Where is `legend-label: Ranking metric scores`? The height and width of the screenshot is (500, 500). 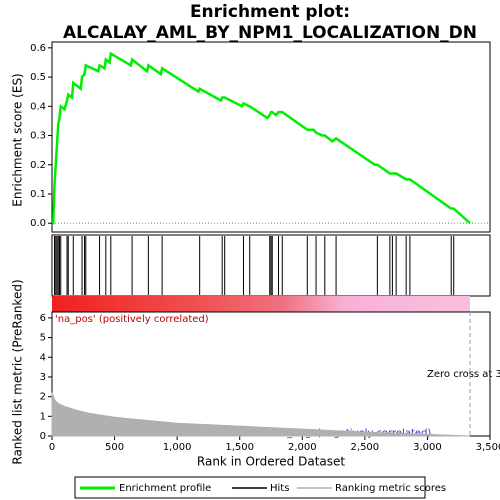 legend-label: Ranking metric scores is located at coordinates (390, 488).